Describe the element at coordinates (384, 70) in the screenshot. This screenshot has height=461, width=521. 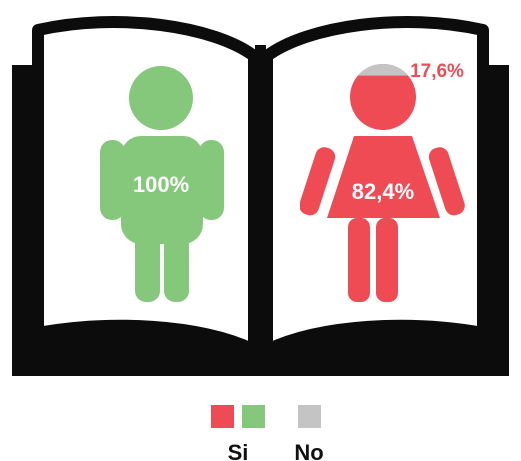
I see `female-no-fill` at that location.